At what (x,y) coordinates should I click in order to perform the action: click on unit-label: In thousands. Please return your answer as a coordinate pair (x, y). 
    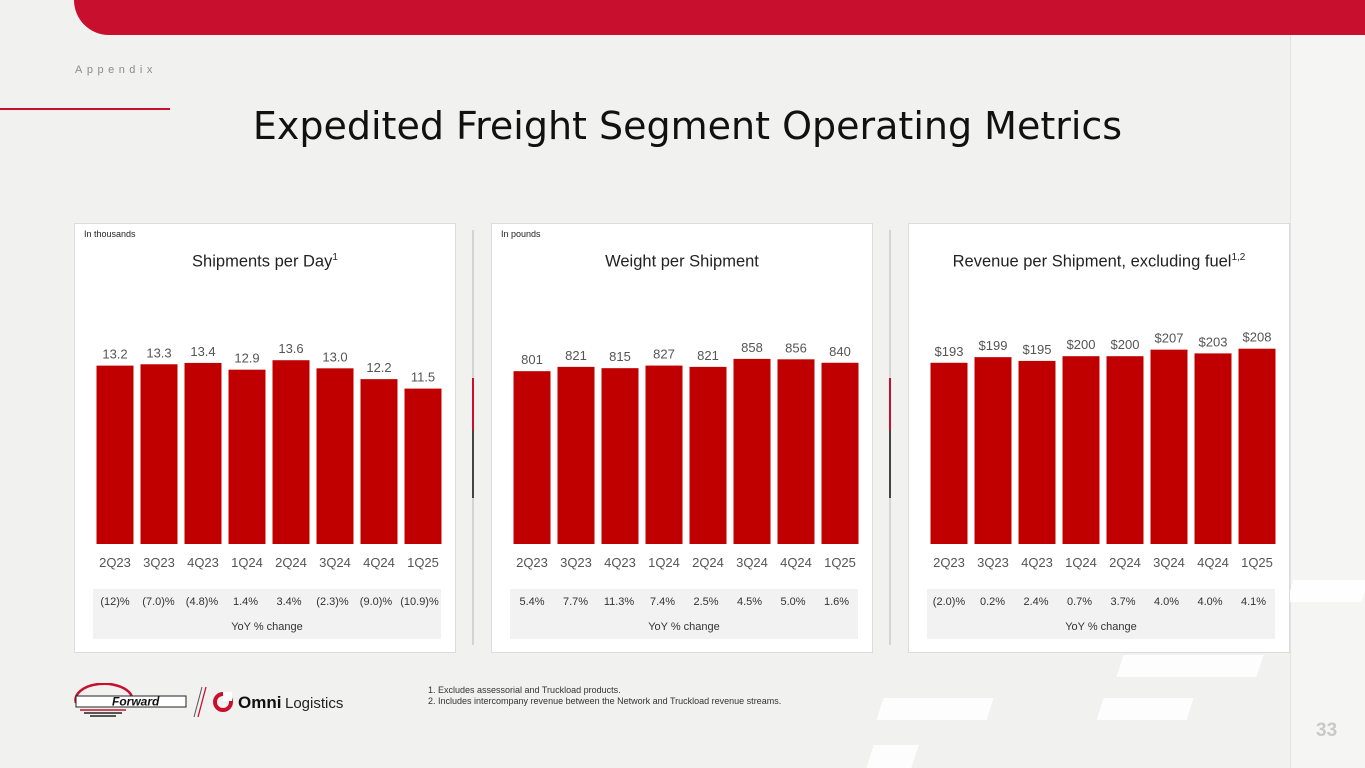
    Looking at the image, I should click on (110, 234).